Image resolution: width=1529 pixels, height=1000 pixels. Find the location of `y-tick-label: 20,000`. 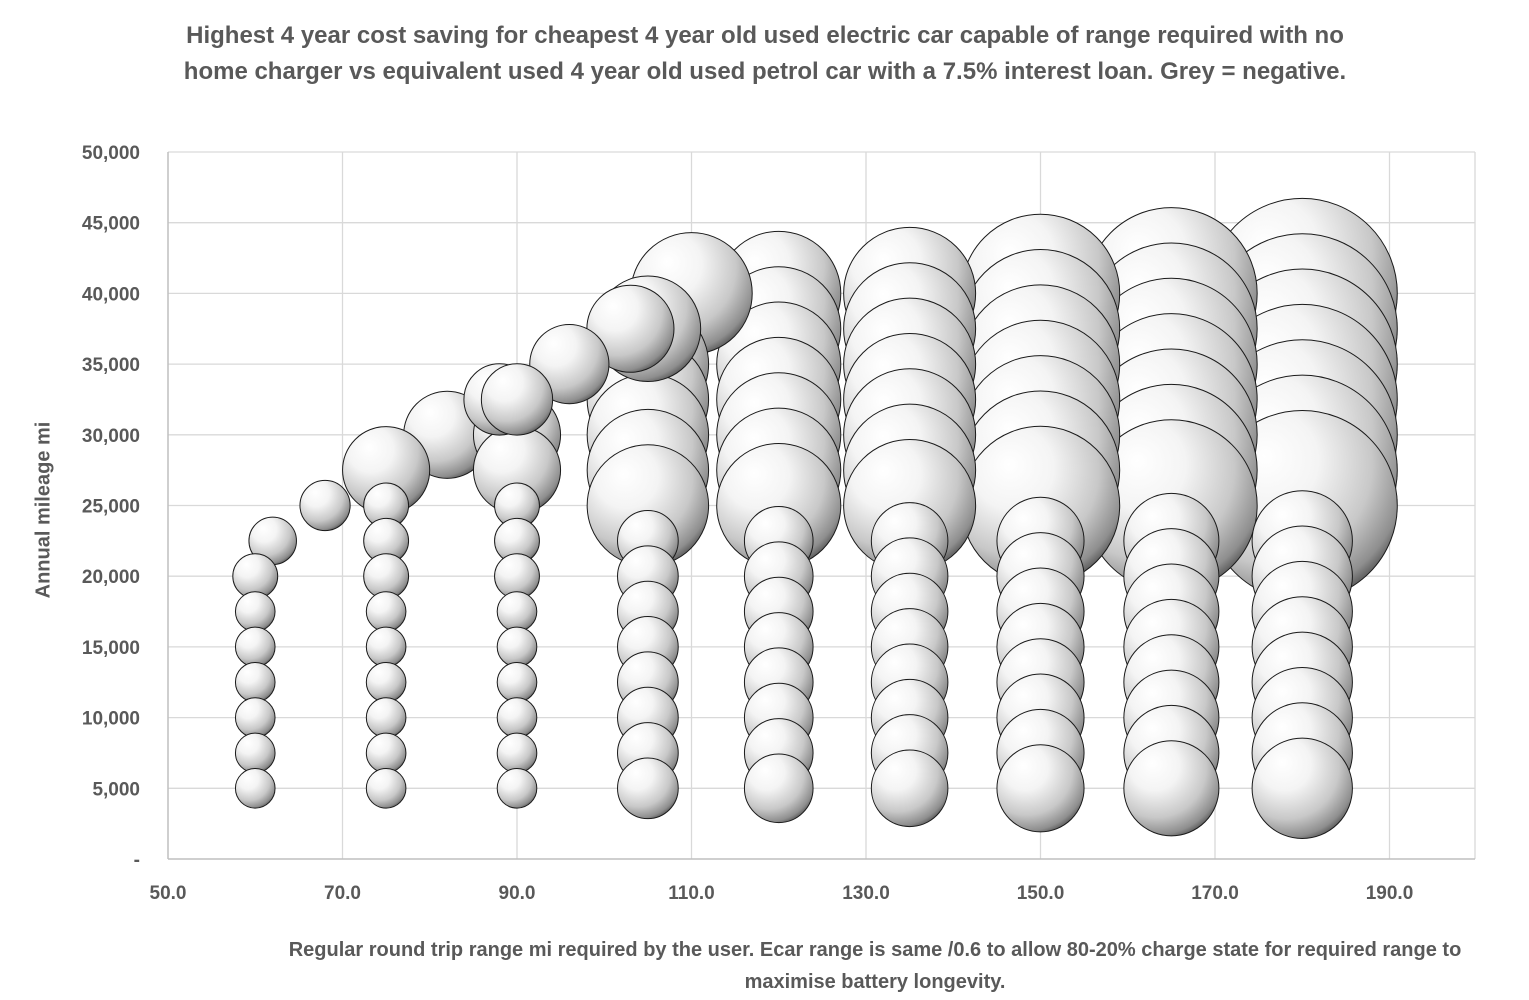

y-tick-label: 20,000 is located at coordinates (111, 577).